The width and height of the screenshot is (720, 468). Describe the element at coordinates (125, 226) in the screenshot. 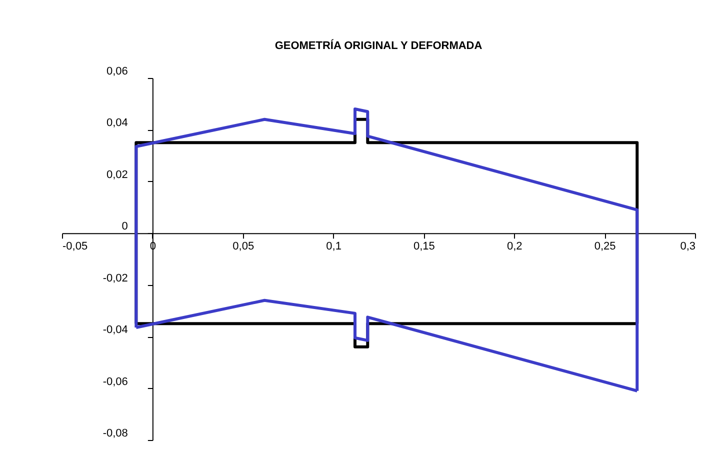

I see `y-tick-label: 0` at that location.